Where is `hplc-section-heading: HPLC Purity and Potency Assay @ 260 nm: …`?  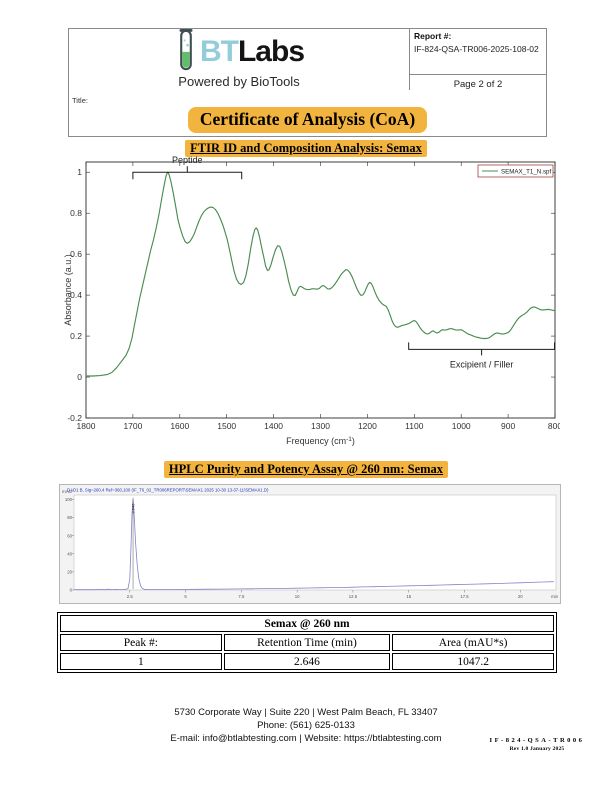
hplc-section-heading: HPLC Purity and Potency Assay @ 260 nm: … is located at coordinates (306, 469).